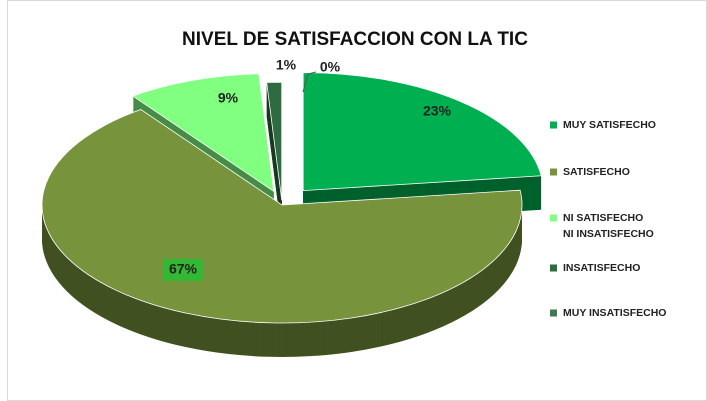 Image resolution: width=707 pixels, height=401 pixels. What do you see at coordinates (614, 313) in the screenshot?
I see `legend-label: MUY INSATISFECHO` at bounding box center [614, 313].